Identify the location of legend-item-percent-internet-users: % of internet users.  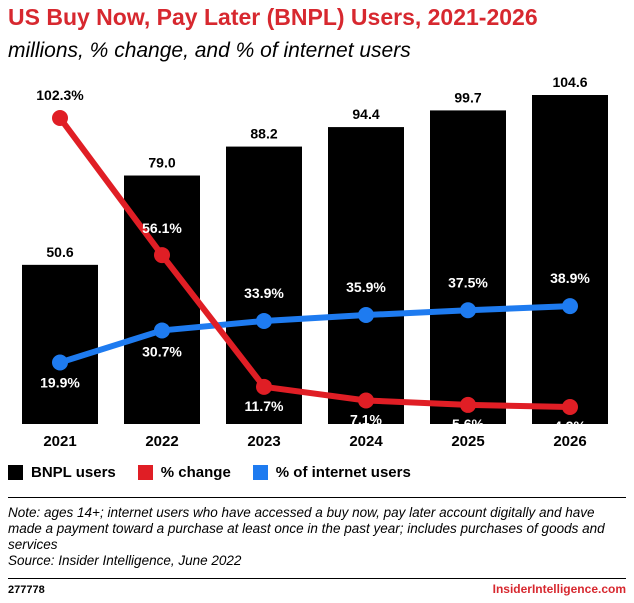
(331, 472).